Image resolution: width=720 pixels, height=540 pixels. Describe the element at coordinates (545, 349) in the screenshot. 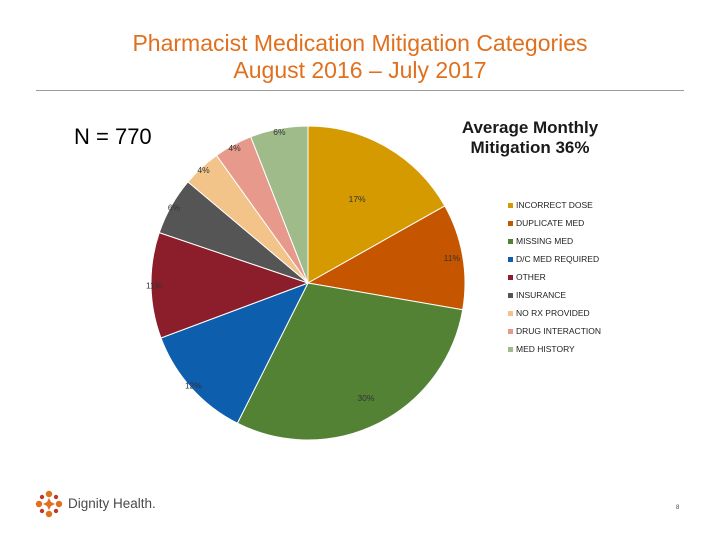

I see `legend-label: MED HISTORY` at that location.